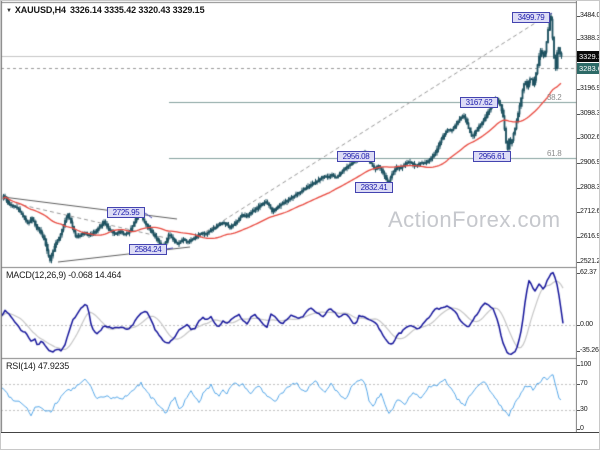  What do you see at coordinates (64, 275) in the screenshot?
I see `macd-indicator-label: MACD(12,26,9) -0.068 14.464` at bounding box center [64, 275].